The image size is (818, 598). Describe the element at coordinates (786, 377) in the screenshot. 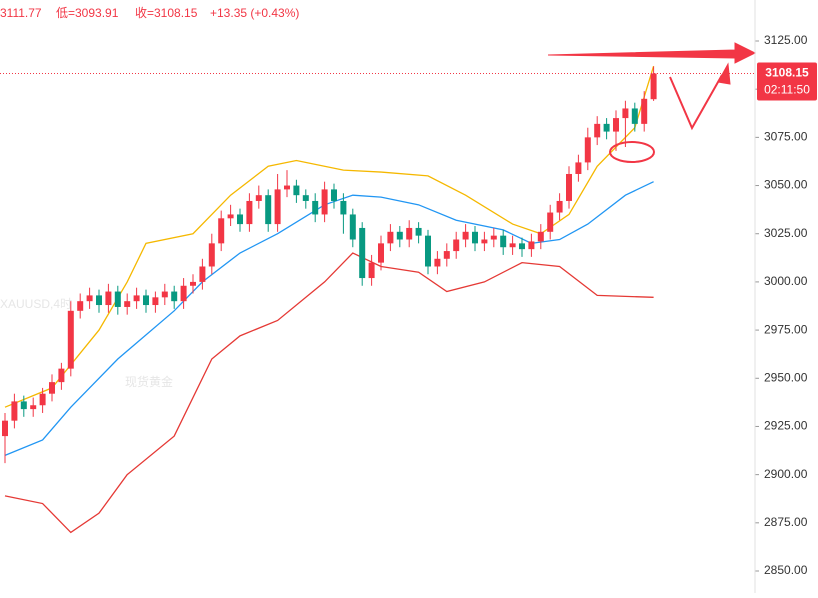

I see `y-tick-label: 2950.00` at that location.